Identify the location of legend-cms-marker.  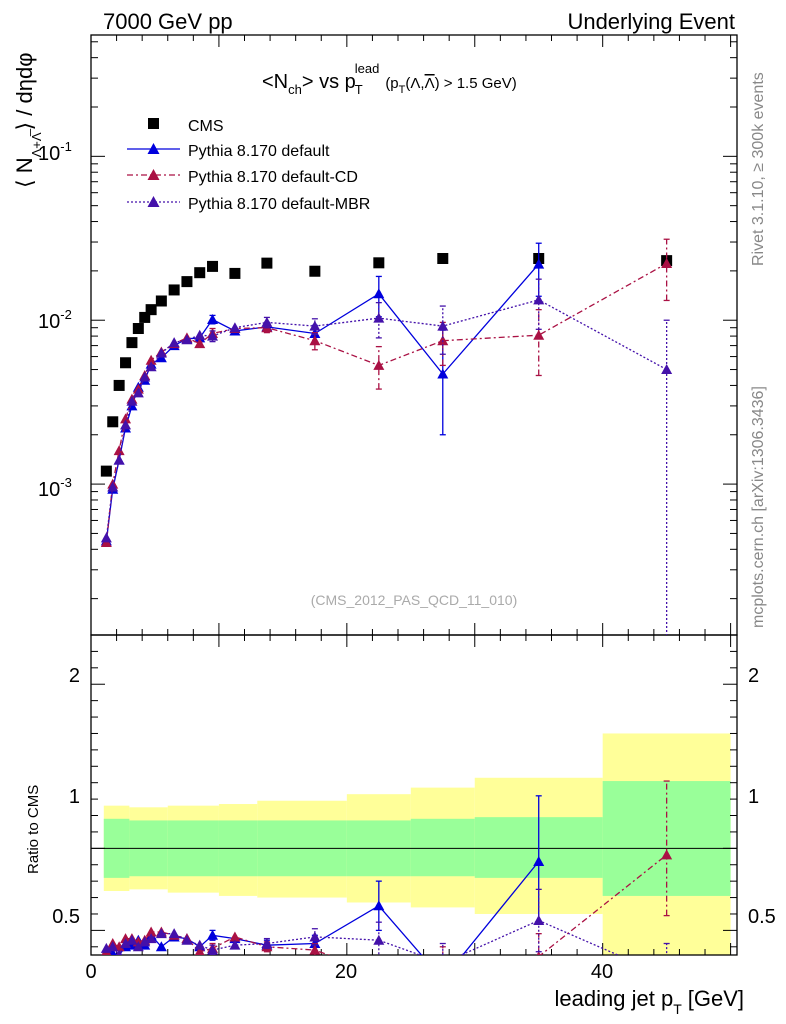
(153, 123).